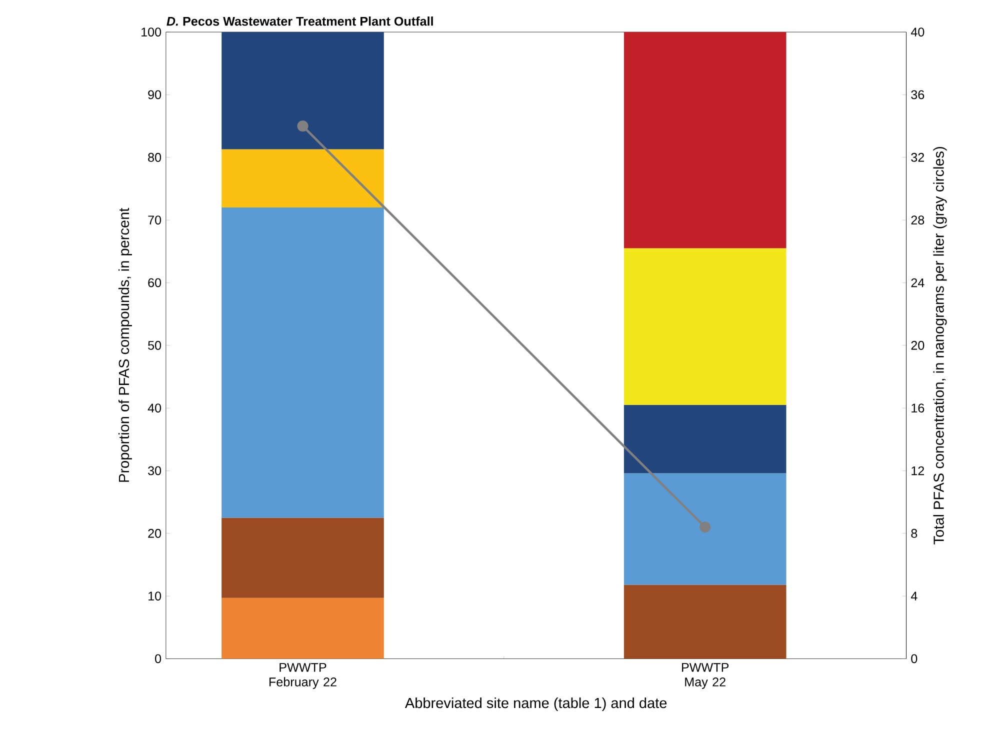  I want to click on y-tick-label: 60, so click(155, 282).